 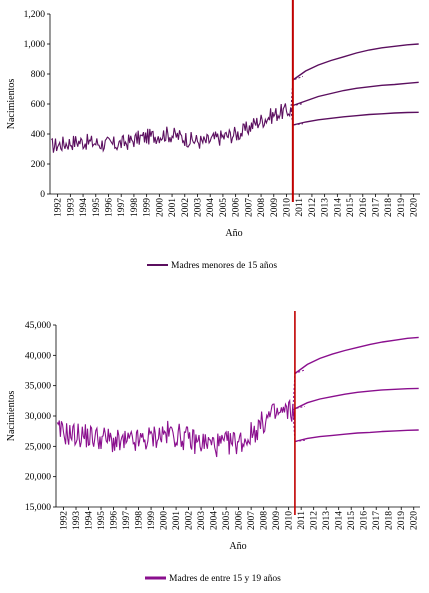 What do you see at coordinates (38, 387) in the screenshot?
I see `y-tick-label: 35,000` at bounding box center [38, 387].